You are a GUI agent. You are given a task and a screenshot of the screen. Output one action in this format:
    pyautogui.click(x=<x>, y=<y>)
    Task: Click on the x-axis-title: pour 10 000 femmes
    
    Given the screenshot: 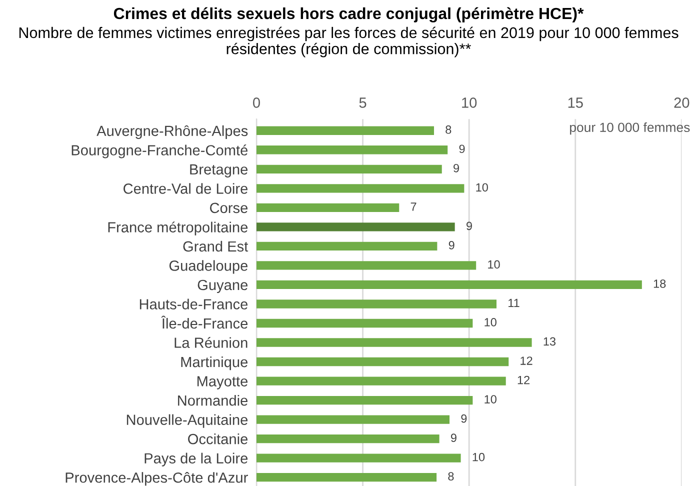 What is the action you would take?
    pyautogui.click(x=630, y=128)
    